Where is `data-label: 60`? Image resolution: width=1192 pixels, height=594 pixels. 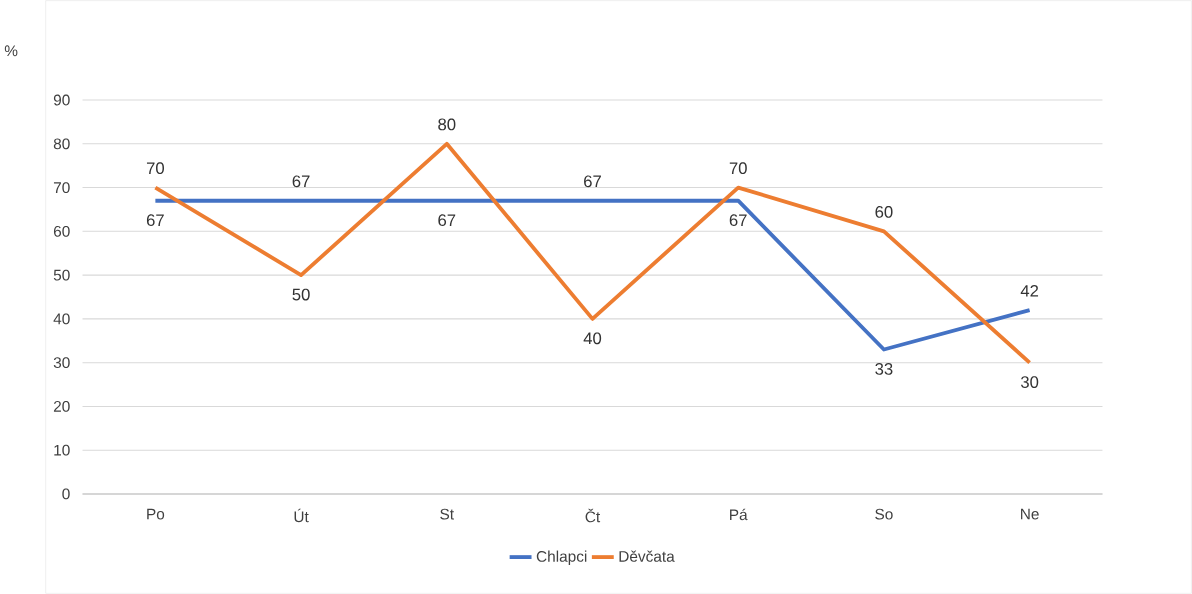 data-label: 60 is located at coordinates (884, 212).